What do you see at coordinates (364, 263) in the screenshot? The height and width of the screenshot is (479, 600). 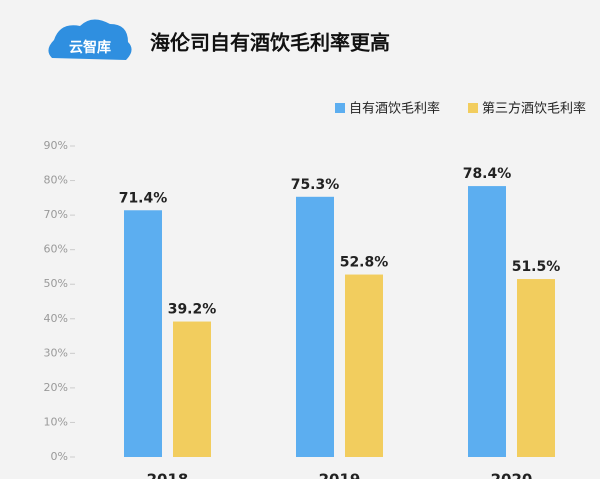 I see `value-label: 52.8%` at bounding box center [364, 263].